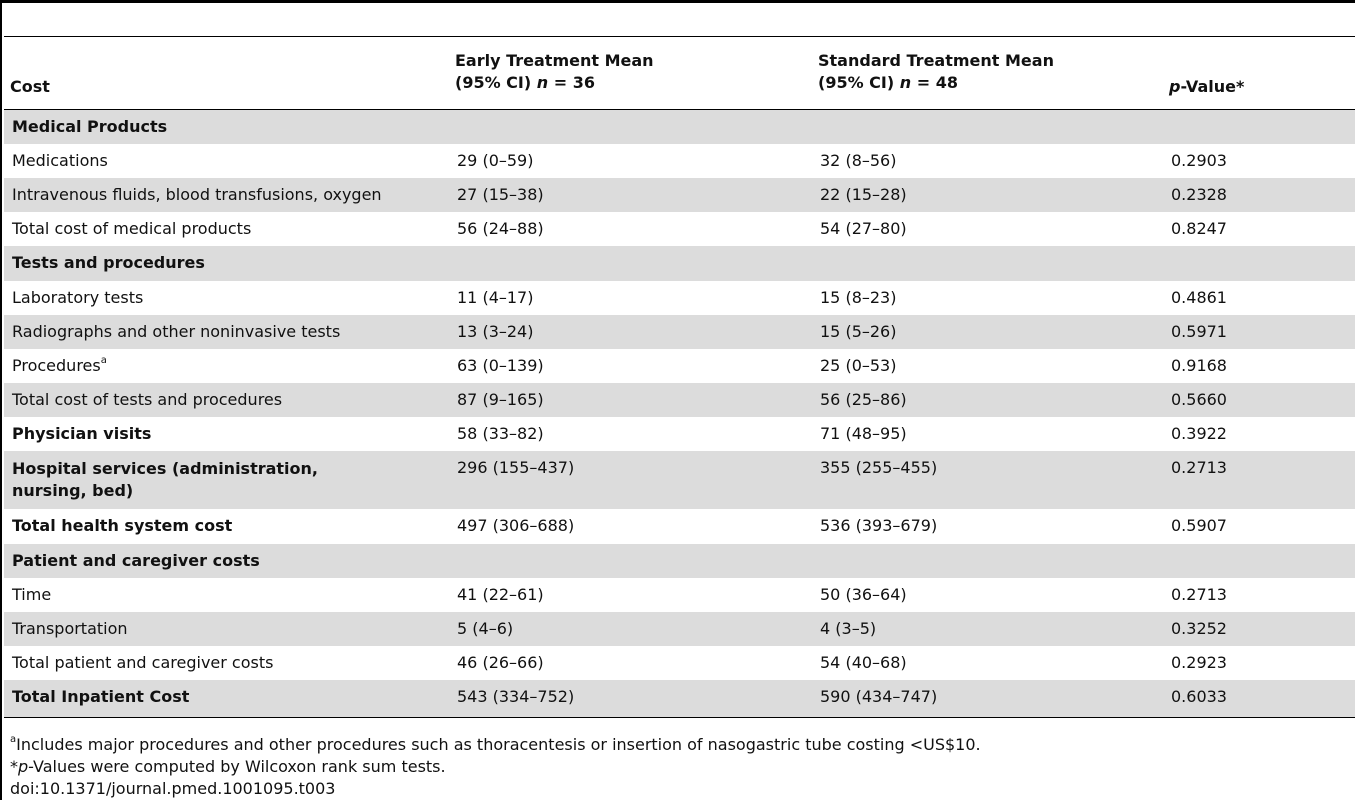  What do you see at coordinates (70, 628) in the screenshot?
I see `row-label: Transportation` at bounding box center [70, 628].